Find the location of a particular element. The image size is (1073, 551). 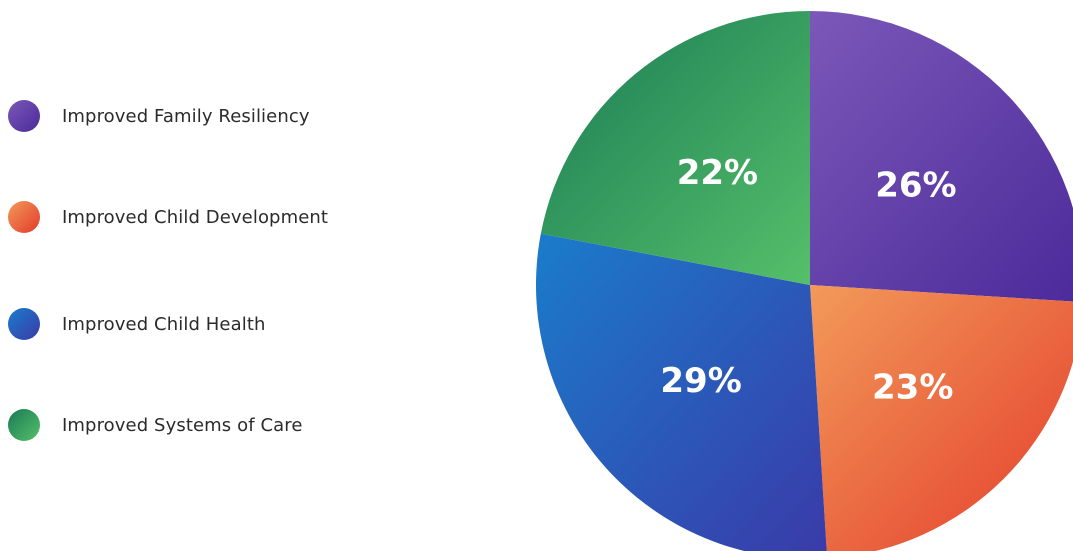

legend-label: Improved Systems of Care is located at coordinates (182, 425).